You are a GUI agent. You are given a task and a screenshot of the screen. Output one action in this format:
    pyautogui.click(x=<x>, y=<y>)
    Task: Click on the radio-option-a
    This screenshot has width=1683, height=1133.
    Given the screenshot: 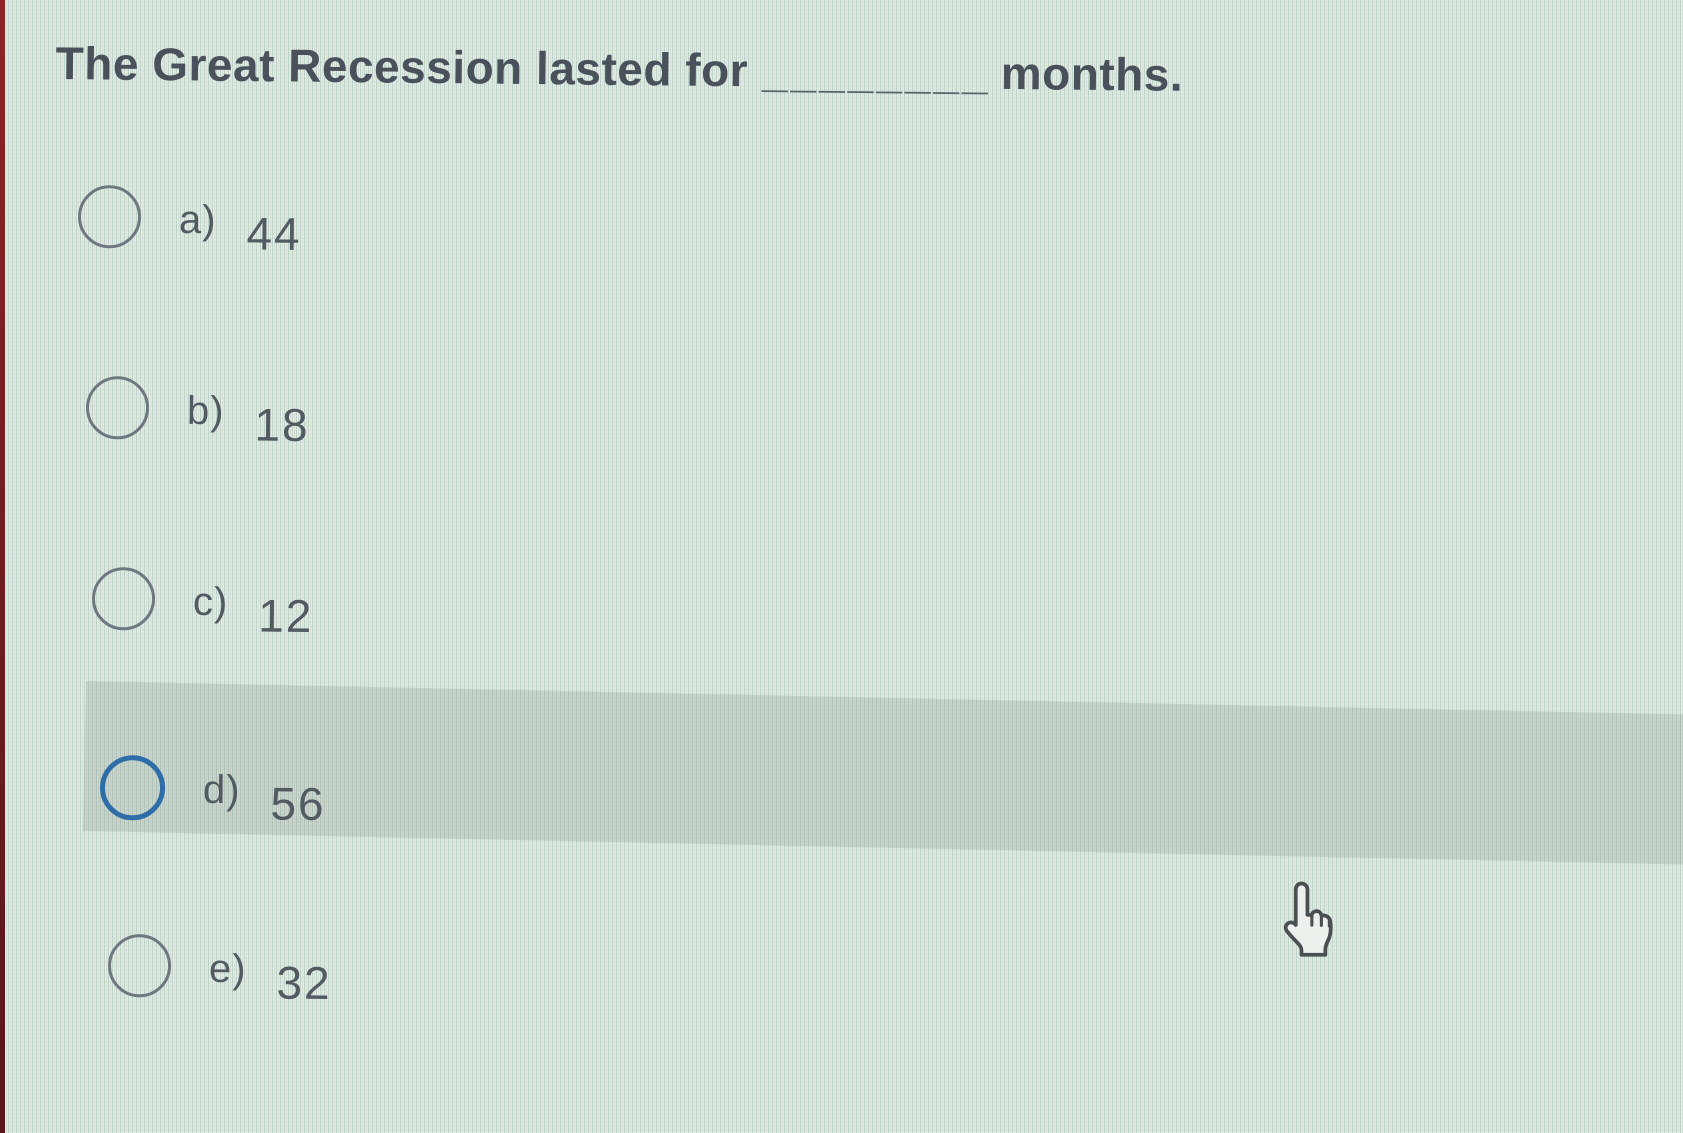 What is the action you would take?
    pyautogui.click(x=109, y=217)
    